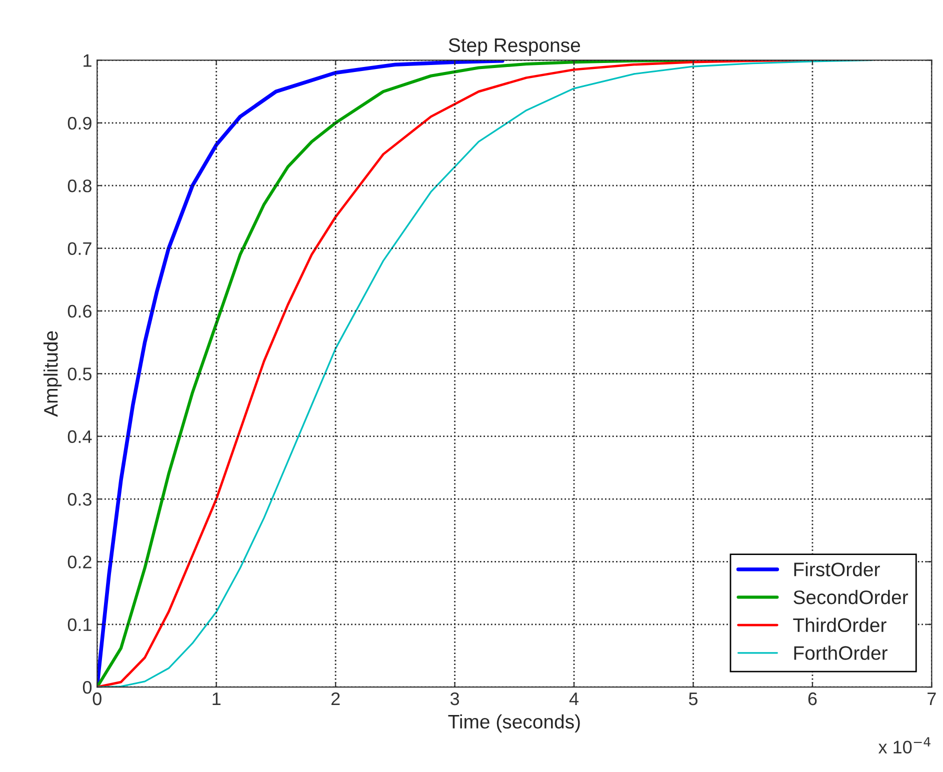 The height and width of the screenshot is (772, 943). Describe the element at coordinates (80, 625) in the screenshot. I see `y-tick-label: 0.1` at that location.